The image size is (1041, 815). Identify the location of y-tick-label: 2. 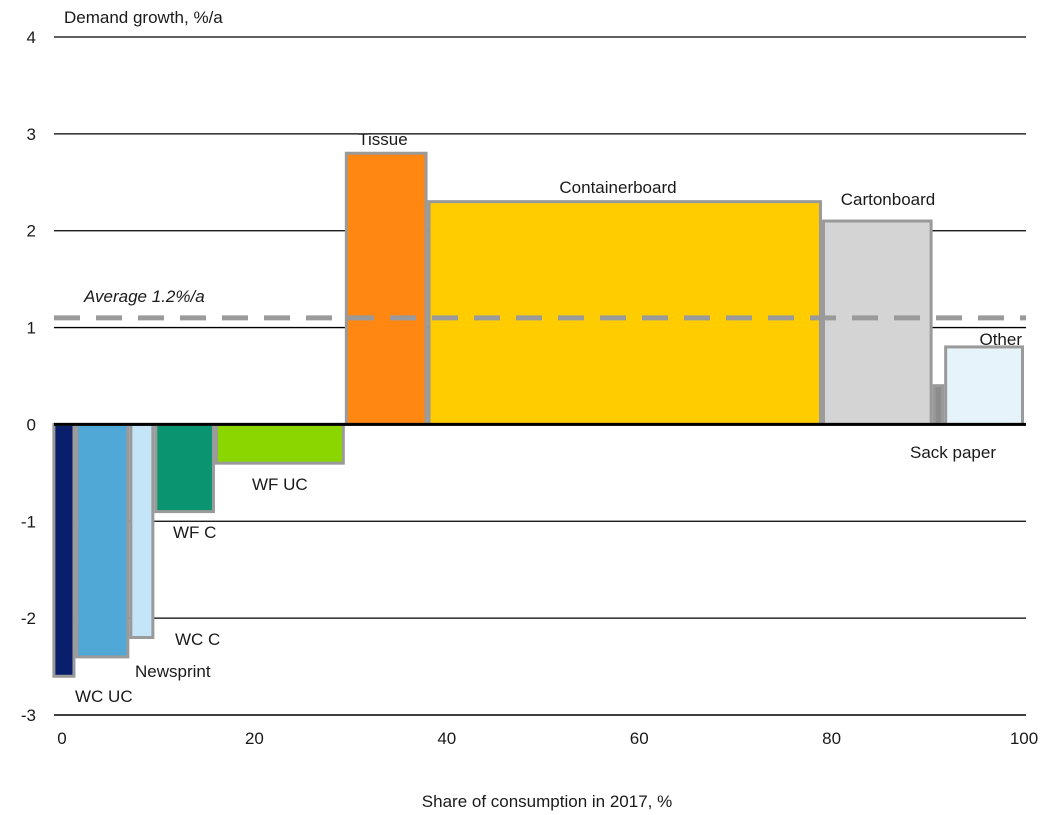
(31, 231).